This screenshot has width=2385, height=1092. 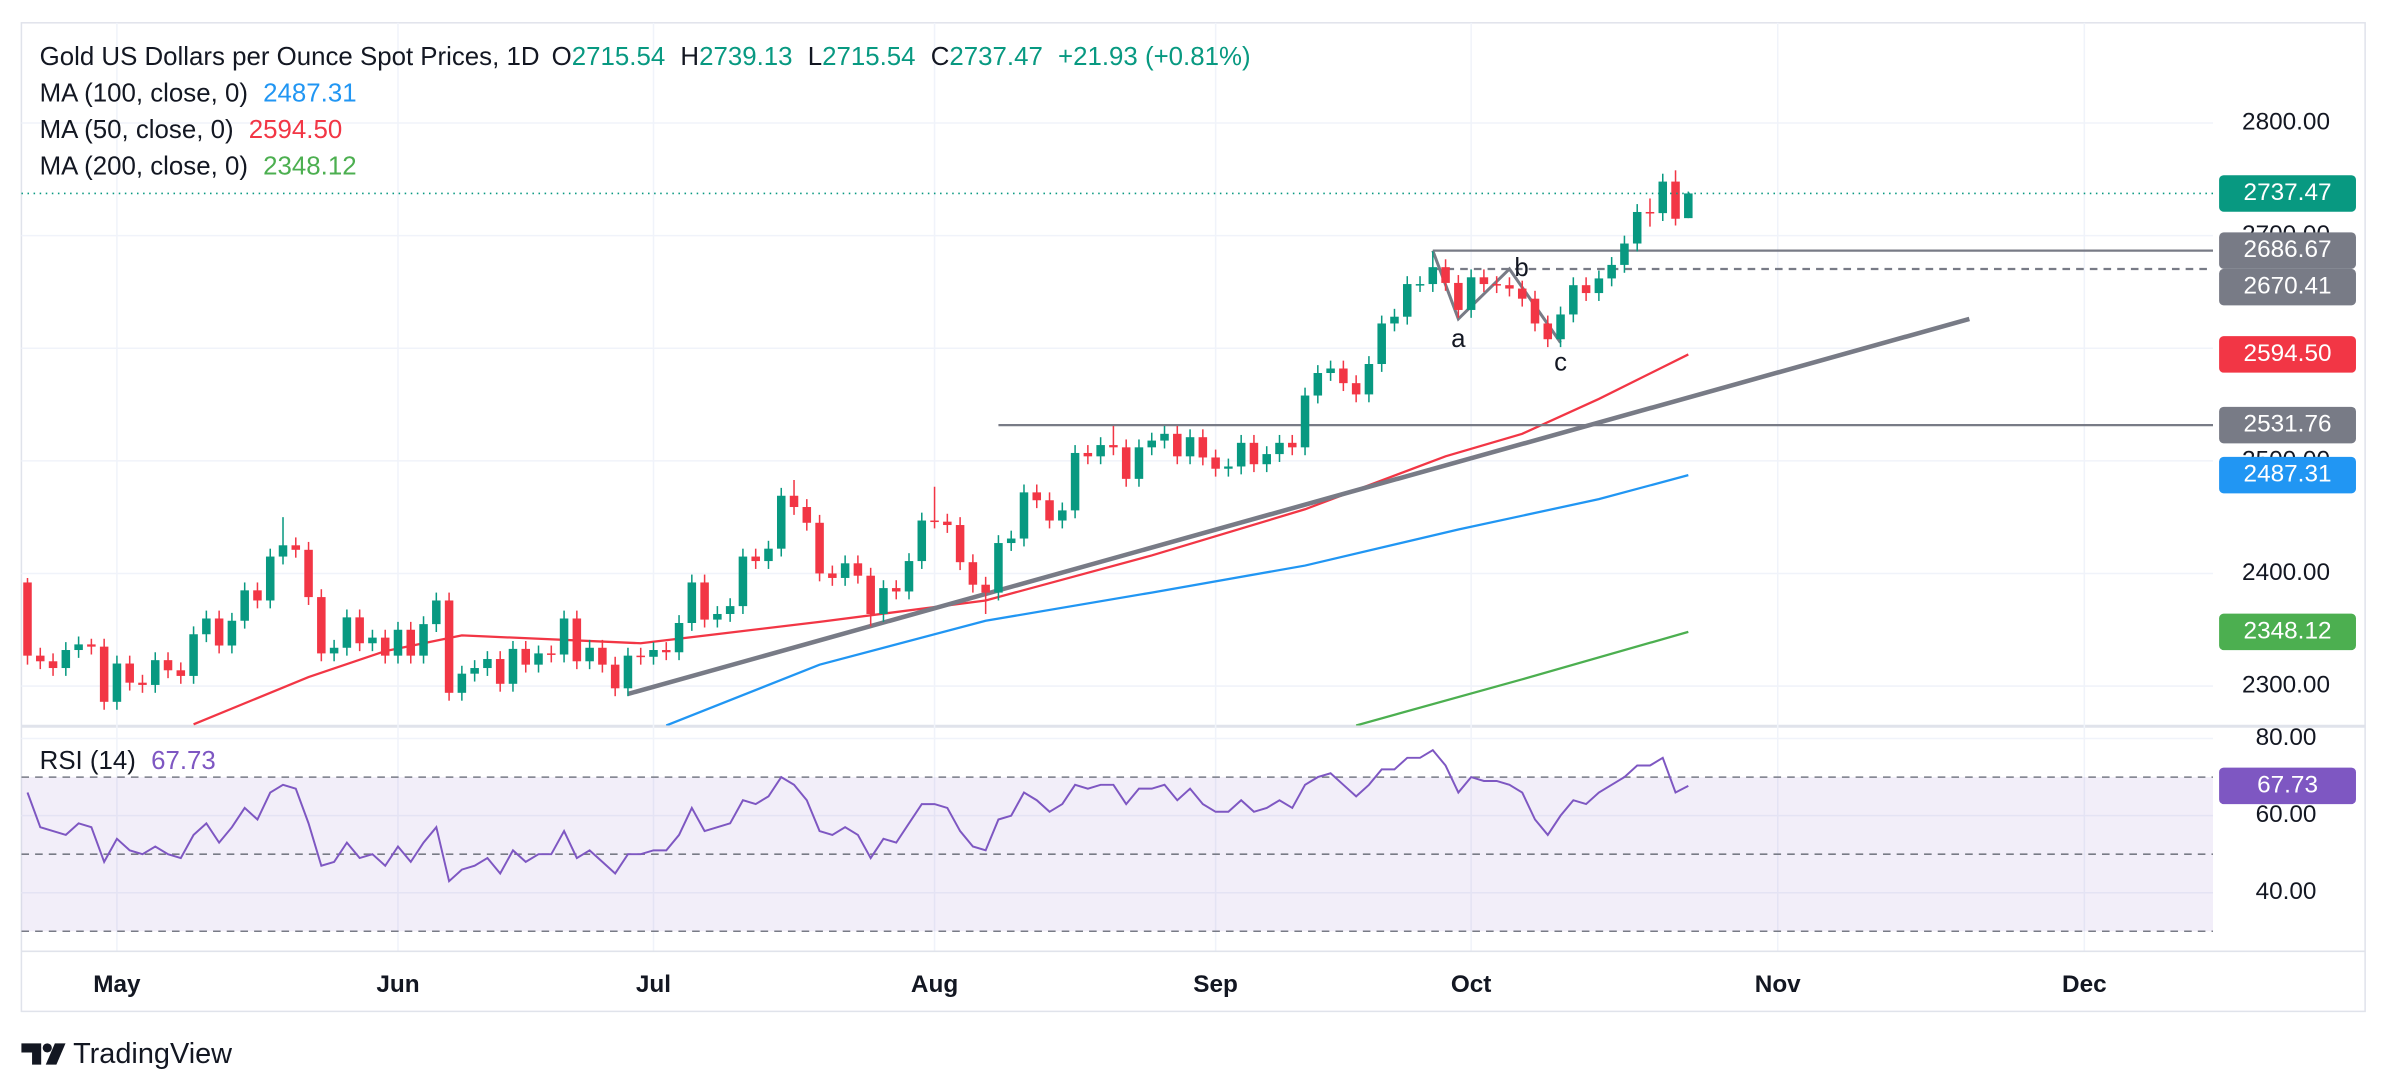 I want to click on ma-legend-entry: MA (200, close, 0) 2348.12, so click(x=198, y=166).